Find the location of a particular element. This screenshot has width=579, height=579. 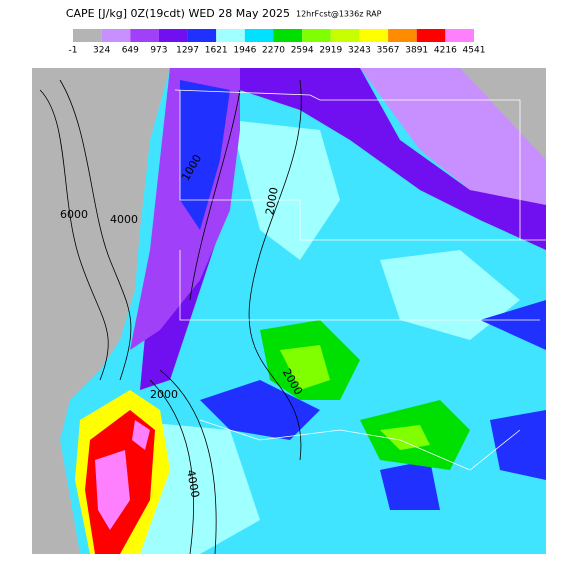

title: CAPE [J/kg] 0Z(19cdt) WED 28 May 2025 is located at coordinates (178, 13).